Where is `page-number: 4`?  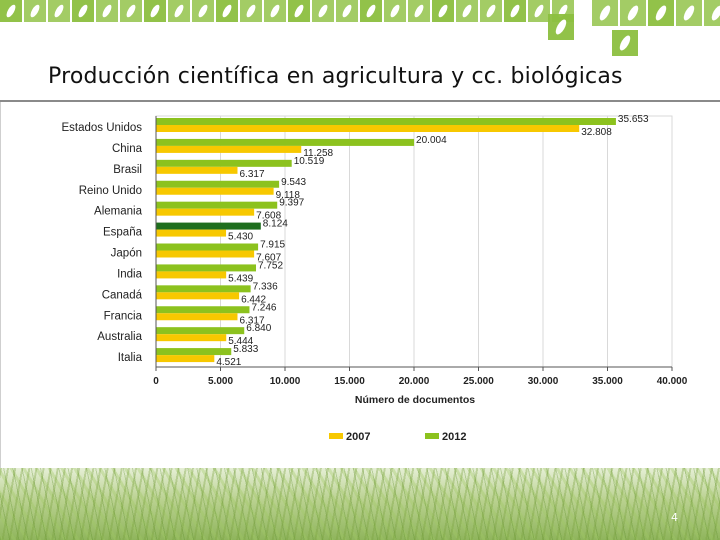 page-number: 4 is located at coordinates (674, 517).